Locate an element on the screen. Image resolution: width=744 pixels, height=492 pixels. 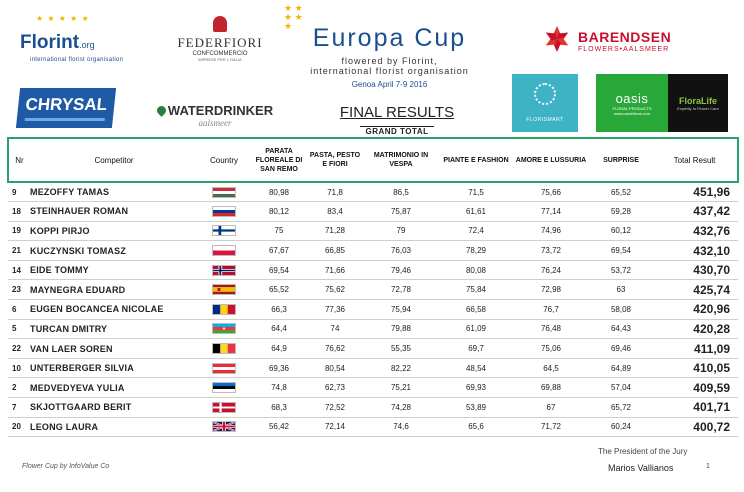
row-score-amore: 71,72 is located at coordinates (551, 427).